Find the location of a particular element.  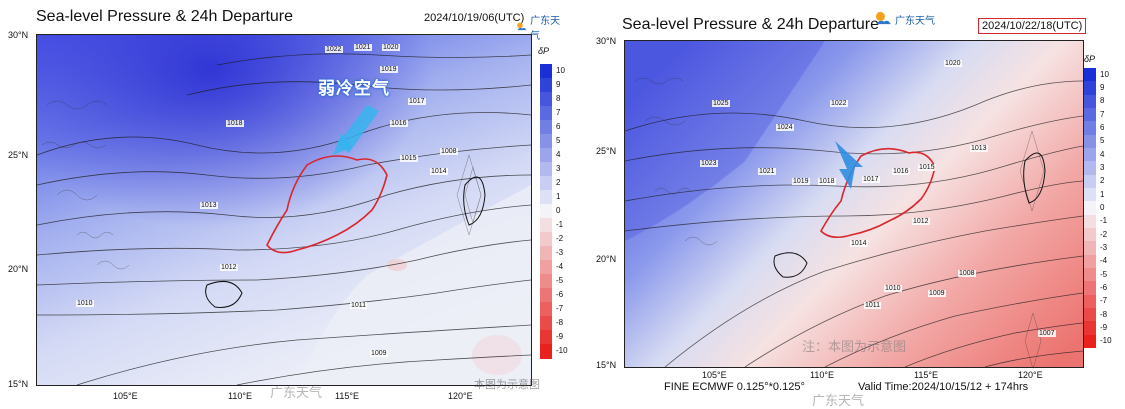

isobar-label: 1008 is located at coordinates (449, 151).